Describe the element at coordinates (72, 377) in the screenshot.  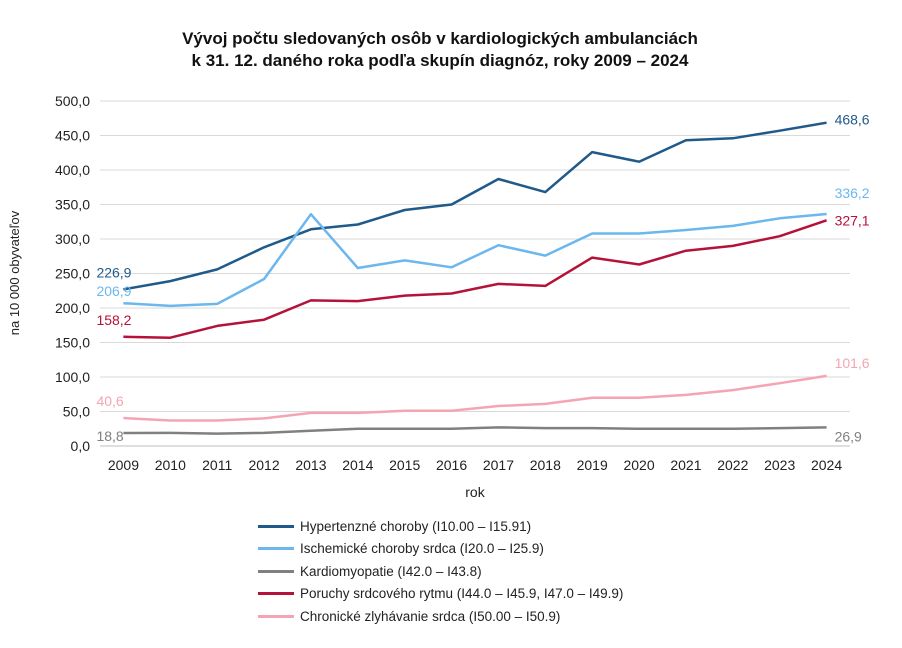
I see `y-tick-label: 100,0` at that location.